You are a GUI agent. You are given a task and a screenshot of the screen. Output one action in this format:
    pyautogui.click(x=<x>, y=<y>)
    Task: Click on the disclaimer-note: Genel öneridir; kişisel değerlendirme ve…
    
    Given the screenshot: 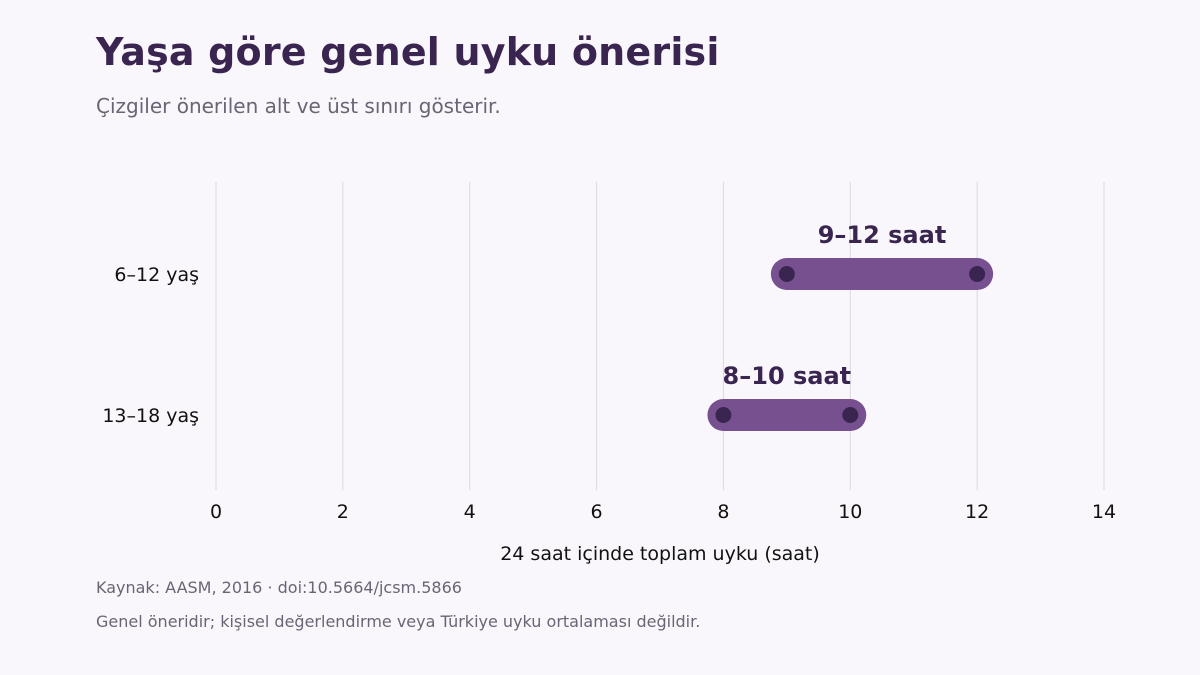 What is the action you would take?
    pyautogui.click(x=398, y=621)
    